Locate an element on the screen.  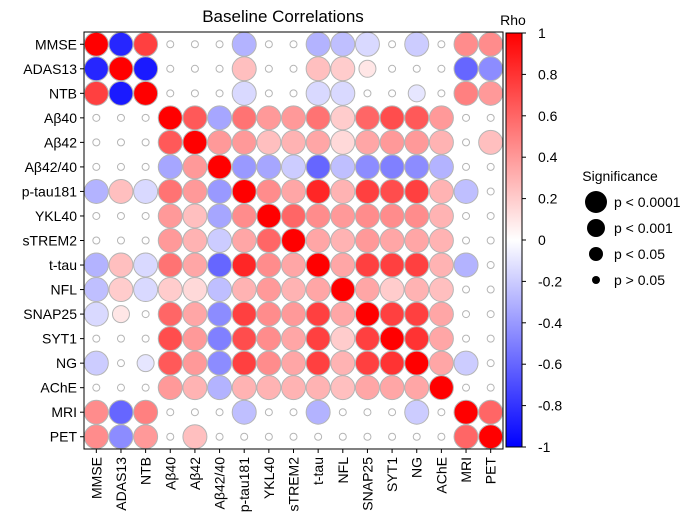
x-tick-label: Aβ40 is located at coordinates (170, 473).